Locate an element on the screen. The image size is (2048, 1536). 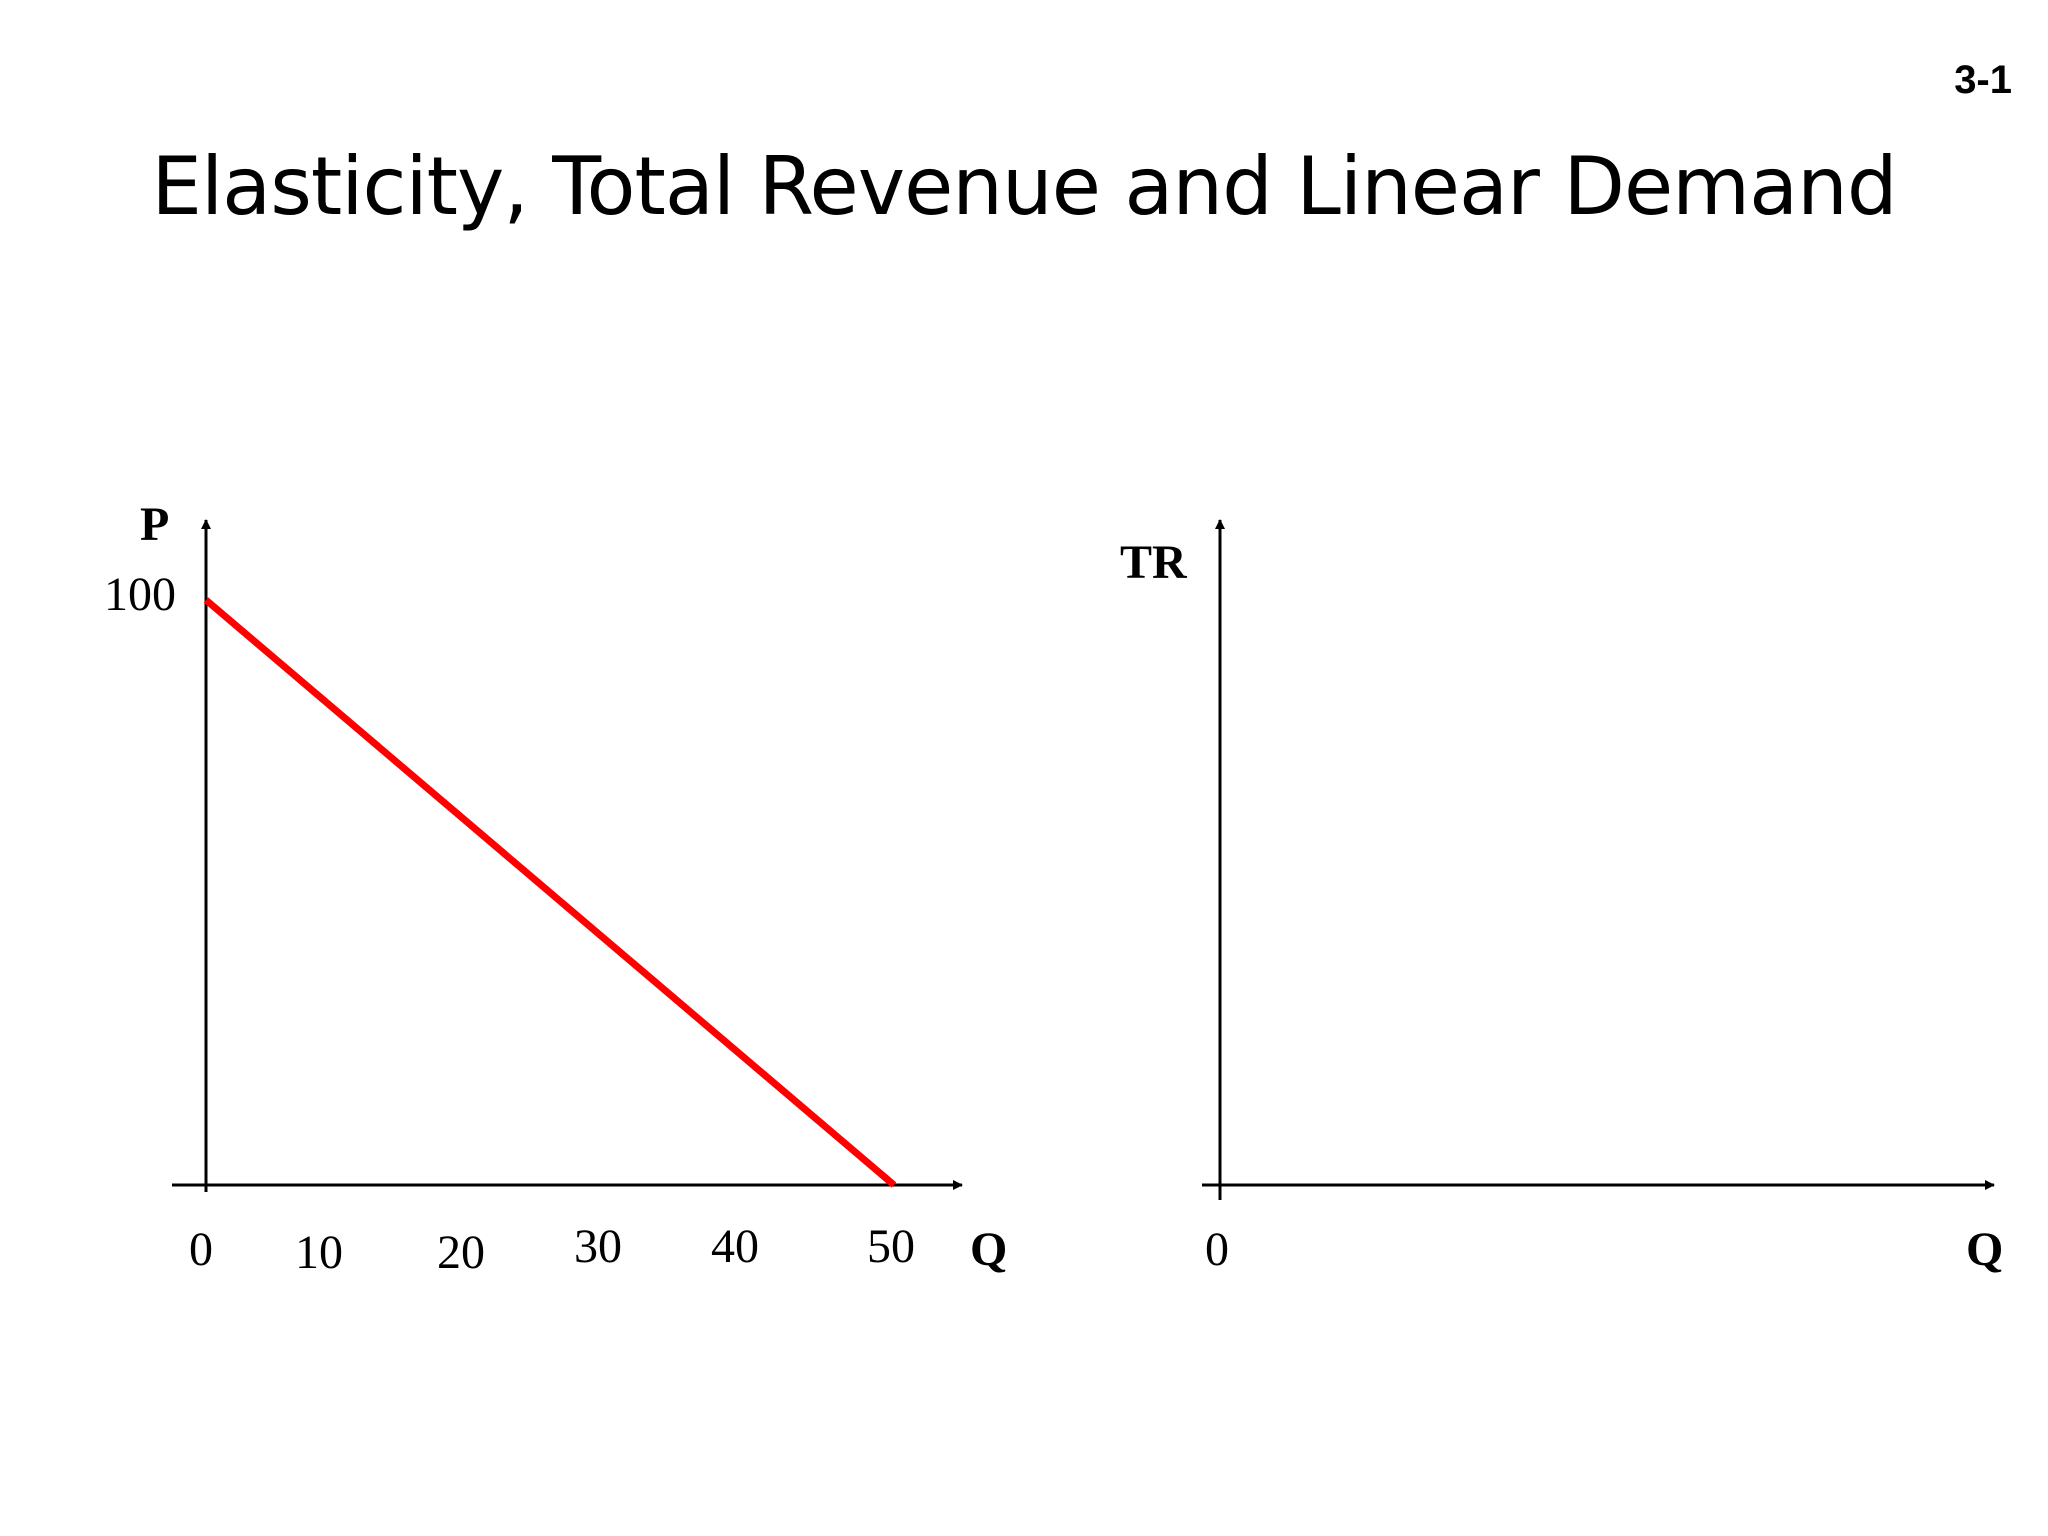
demand-x-tick-20: 20 is located at coordinates (461, 1252).